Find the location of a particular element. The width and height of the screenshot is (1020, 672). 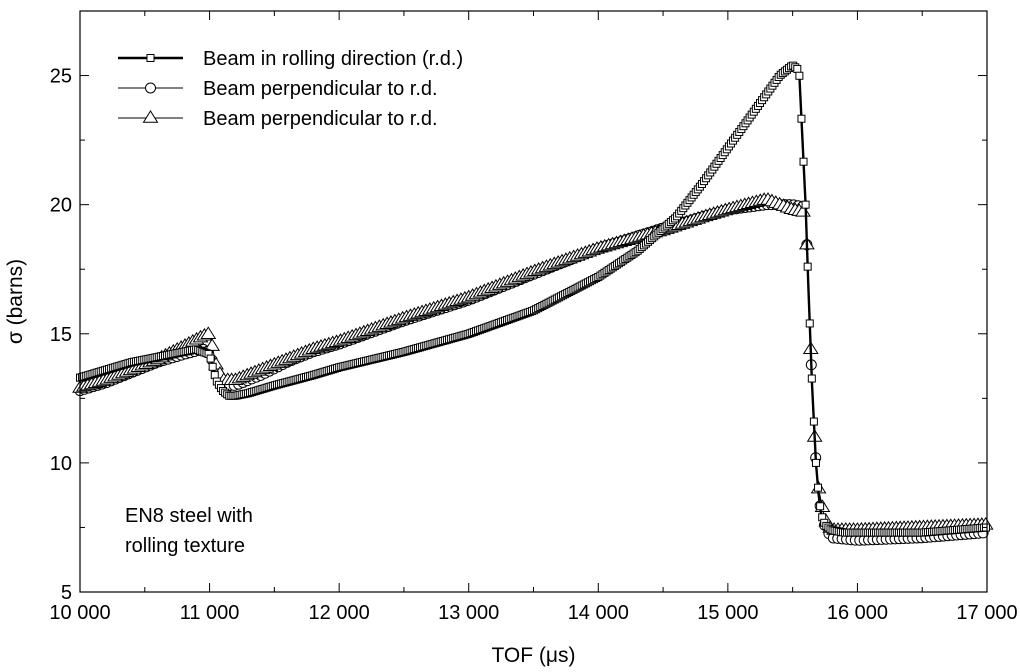

x-tick-label: 12 000 is located at coordinates (339, 613).